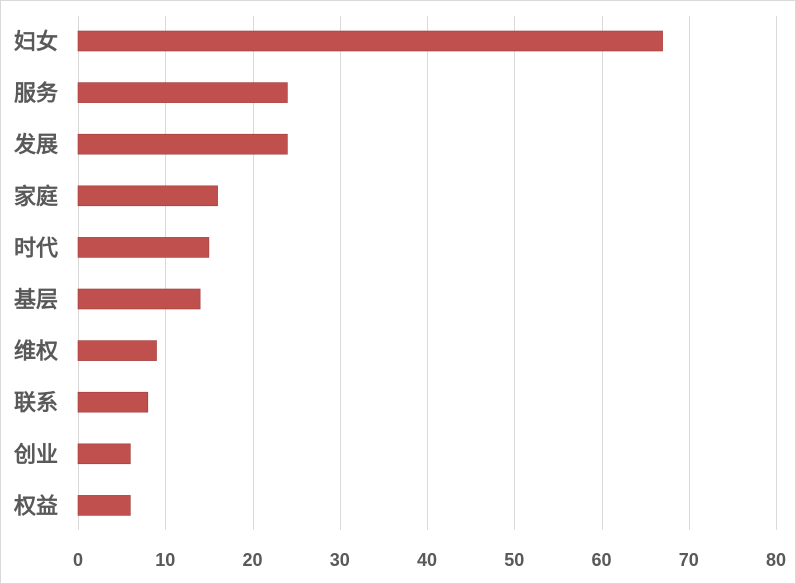  Describe the element at coordinates (36, 197) in the screenshot. I see `category-label: 家庭` at that location.